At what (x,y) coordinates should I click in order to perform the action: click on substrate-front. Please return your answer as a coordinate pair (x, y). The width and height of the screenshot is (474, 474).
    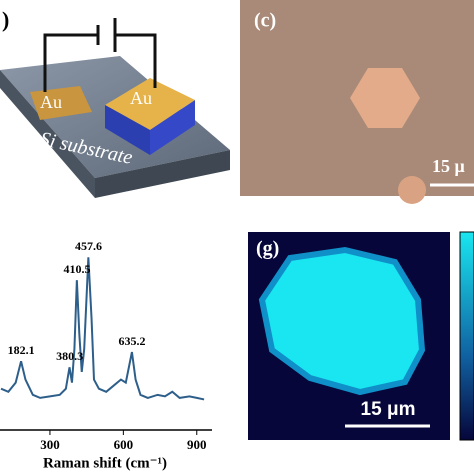
    Looking at the image, I should click on (162, 174).